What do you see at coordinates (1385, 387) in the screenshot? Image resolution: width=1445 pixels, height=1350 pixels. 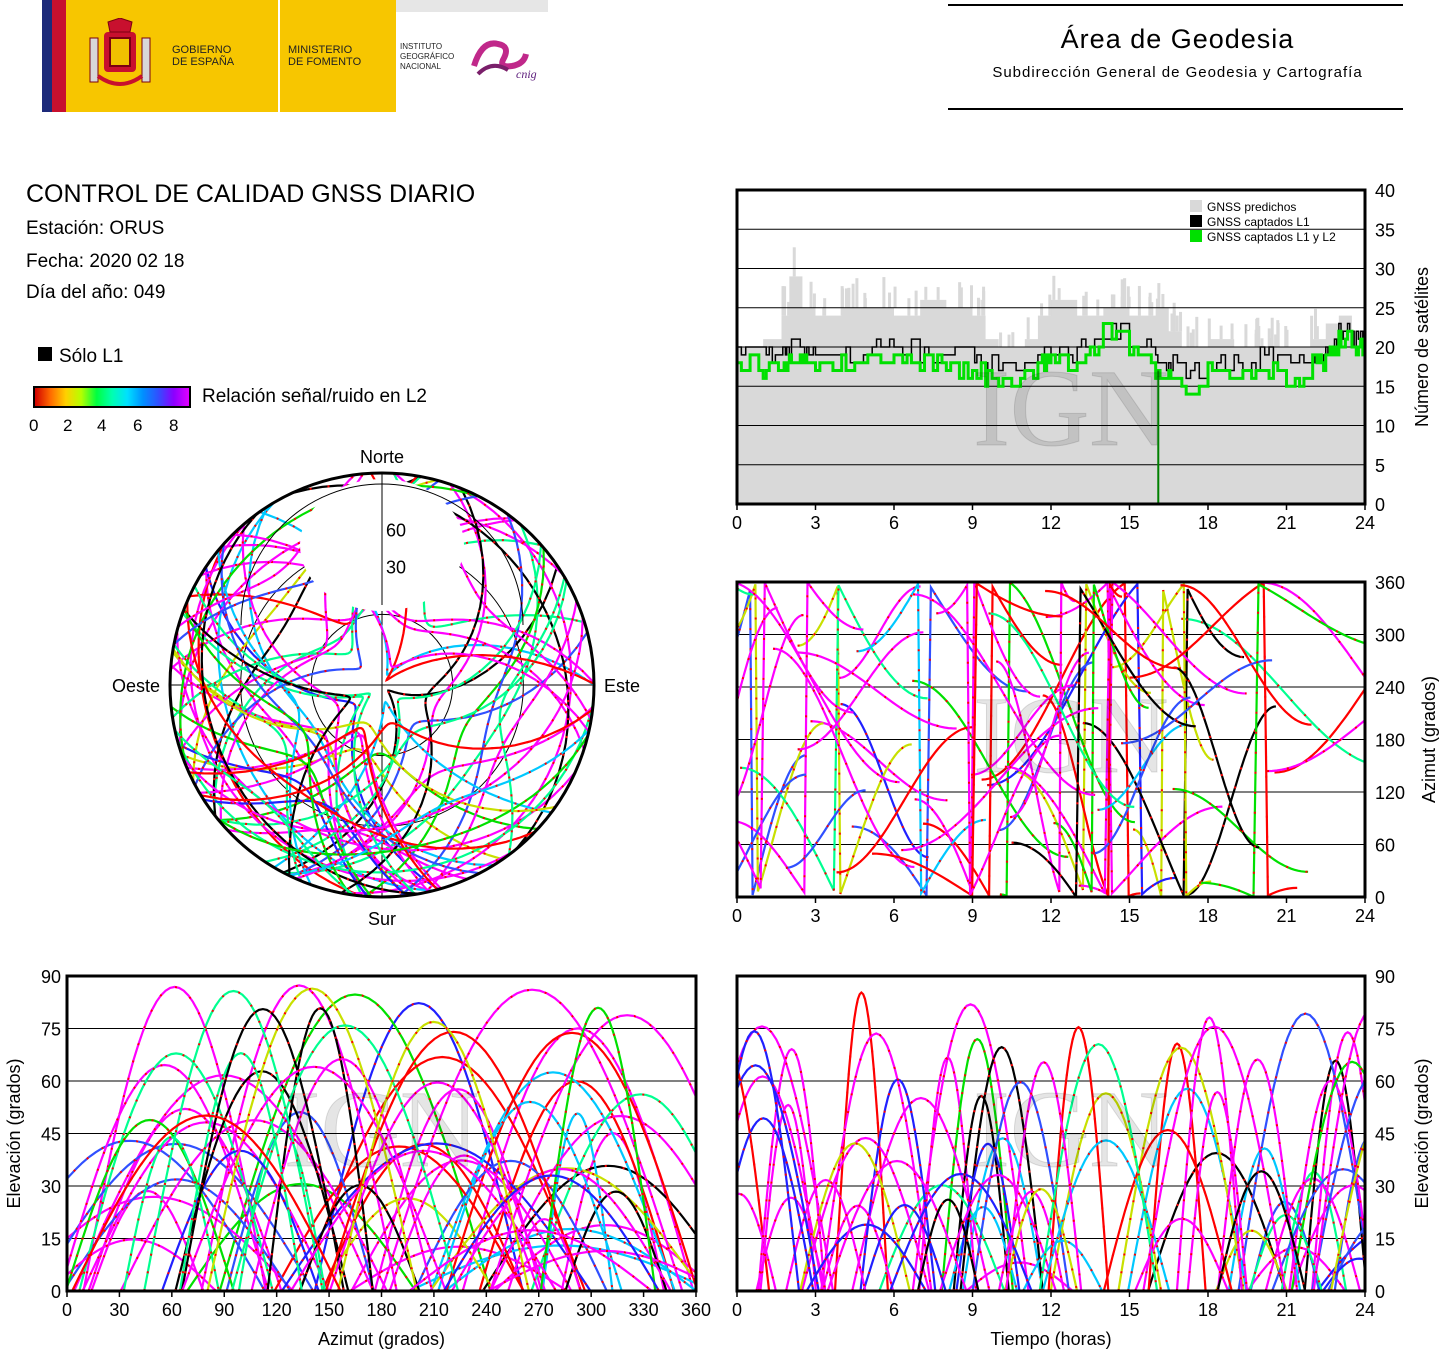 I see `y-tick-label: 15` at bounding box center [1385, 387].